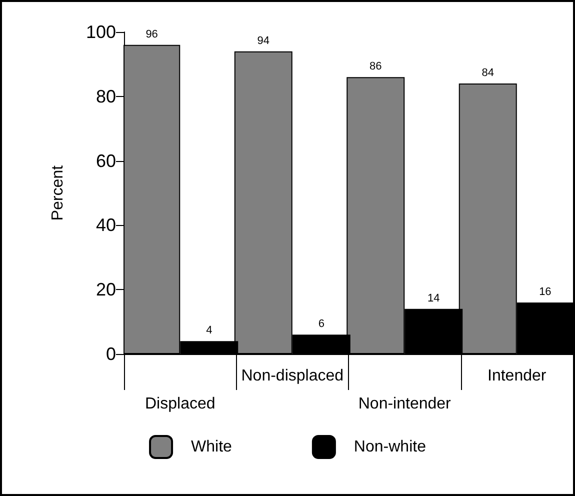  Describe the element at coordinates (180, 404) in the screenshot. I see `x-tick-label: Displaced` at that location.